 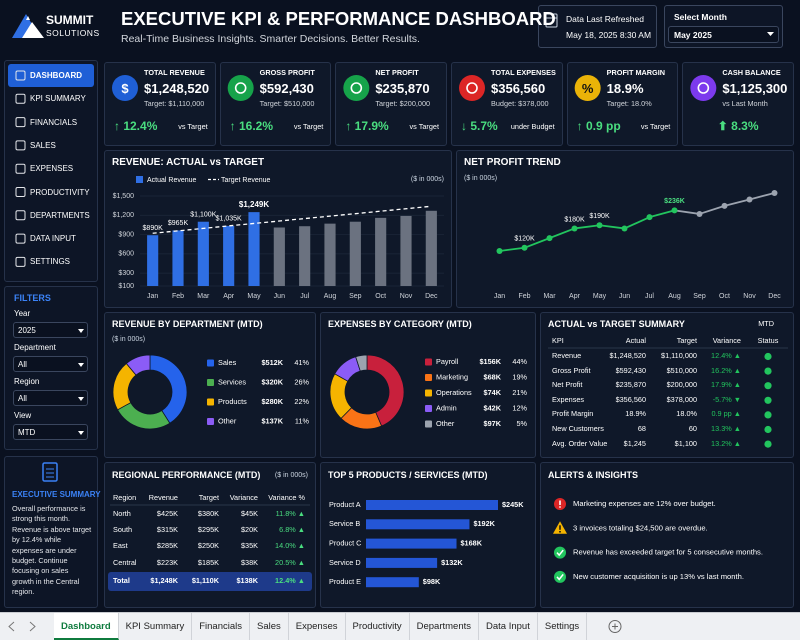 I want to click on chart-title: TOP 5 PRODUCTS / SERVICES (MTD), so click(x=408, y=475).